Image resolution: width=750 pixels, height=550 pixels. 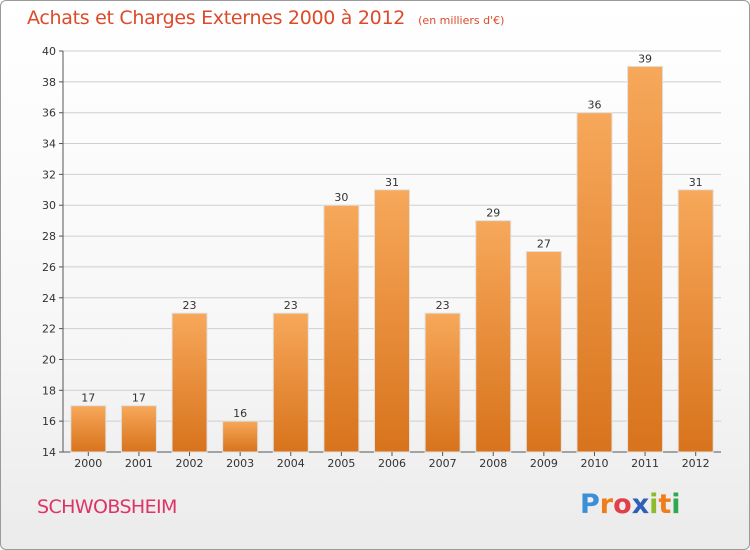 What do you see at coordinates (216, 18) in the screenshot?
I see `chart-title: Achats et Charges Externes 2000 à 2012` at bounding box center [216, 18].